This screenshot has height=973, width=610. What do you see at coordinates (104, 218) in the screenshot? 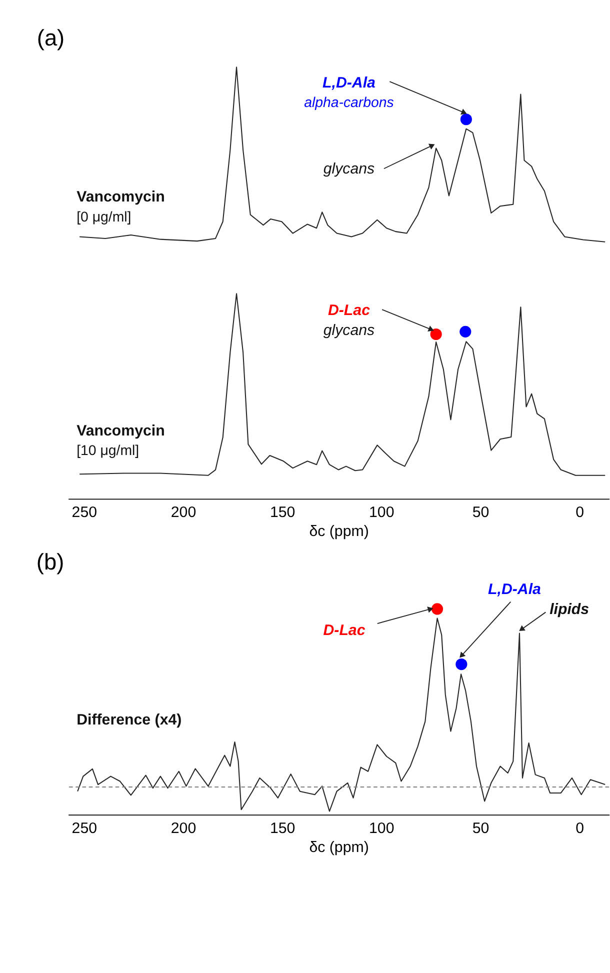
I see `annotation: [0 μg/ml]` at bounding box center [104, 218].